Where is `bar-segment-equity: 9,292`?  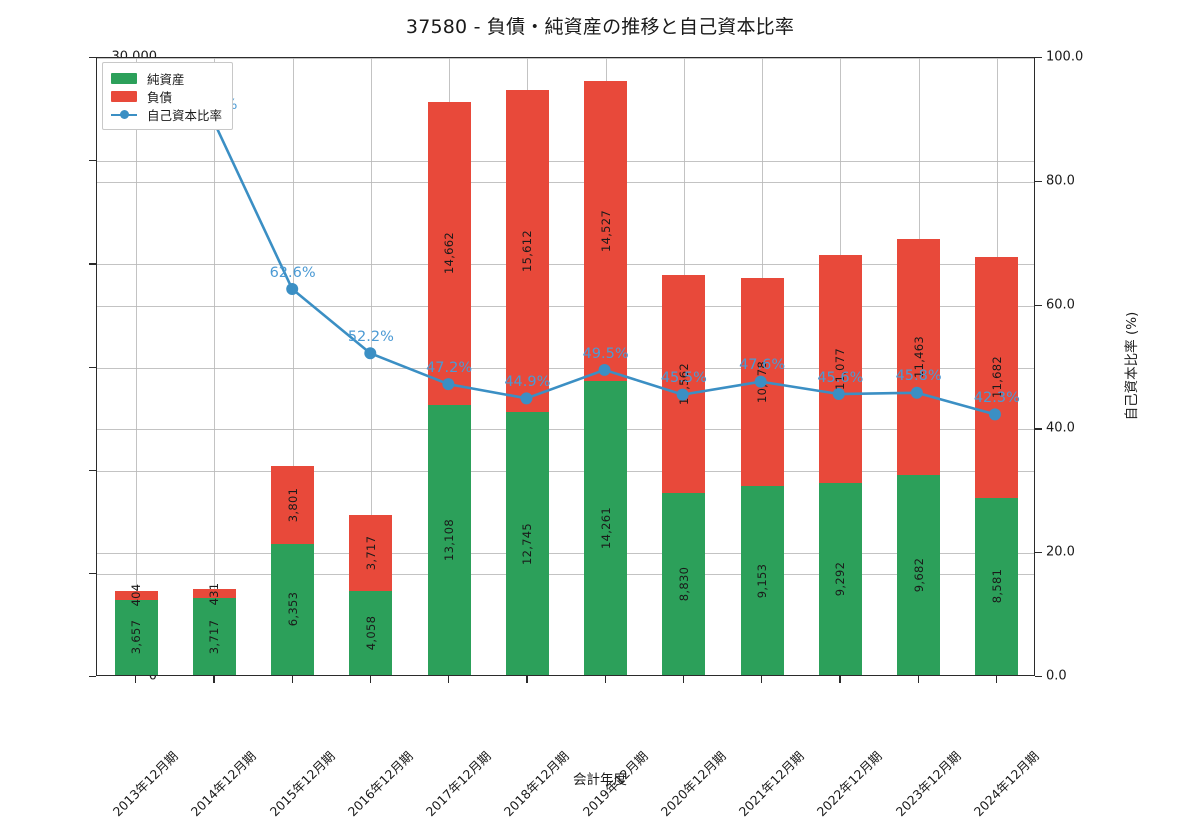 bar-segment-equity: 9,292 is located at coordinates (840, 579).